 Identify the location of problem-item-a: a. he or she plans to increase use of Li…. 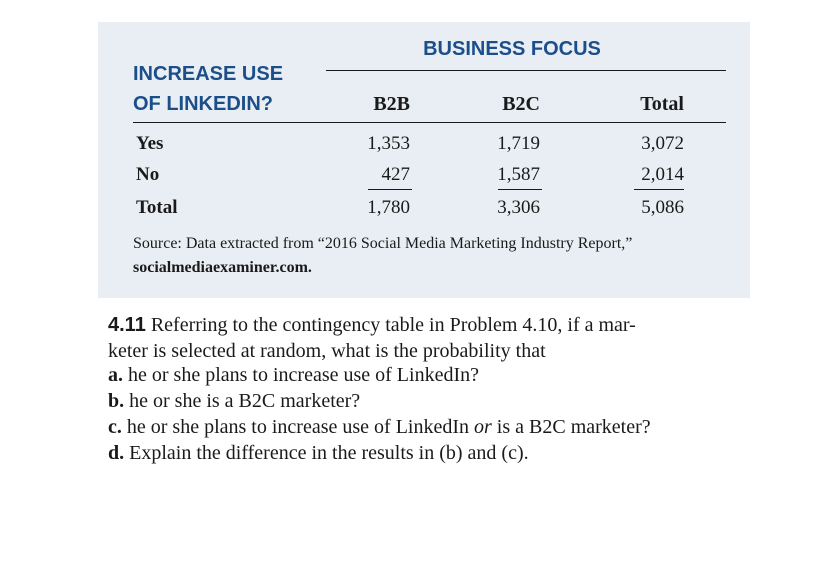
(293, 375).